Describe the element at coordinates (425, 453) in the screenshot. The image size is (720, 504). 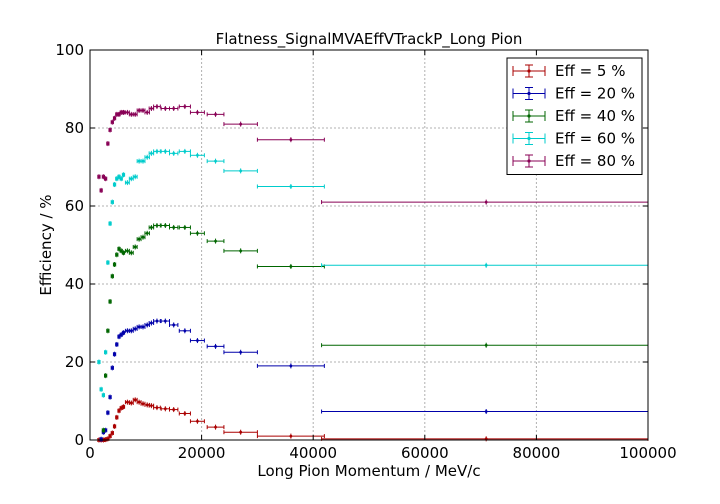
I see `x-tick-label: 60000` at that location.